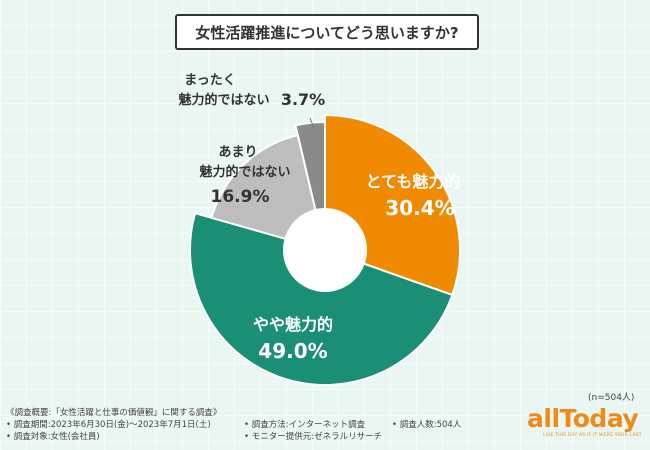 This screenshot has width=650, height=450. I want to click on logo-tagline: LIVE THIS DAY AS IF IT WERE YOUR LAST, so click(592, 435).